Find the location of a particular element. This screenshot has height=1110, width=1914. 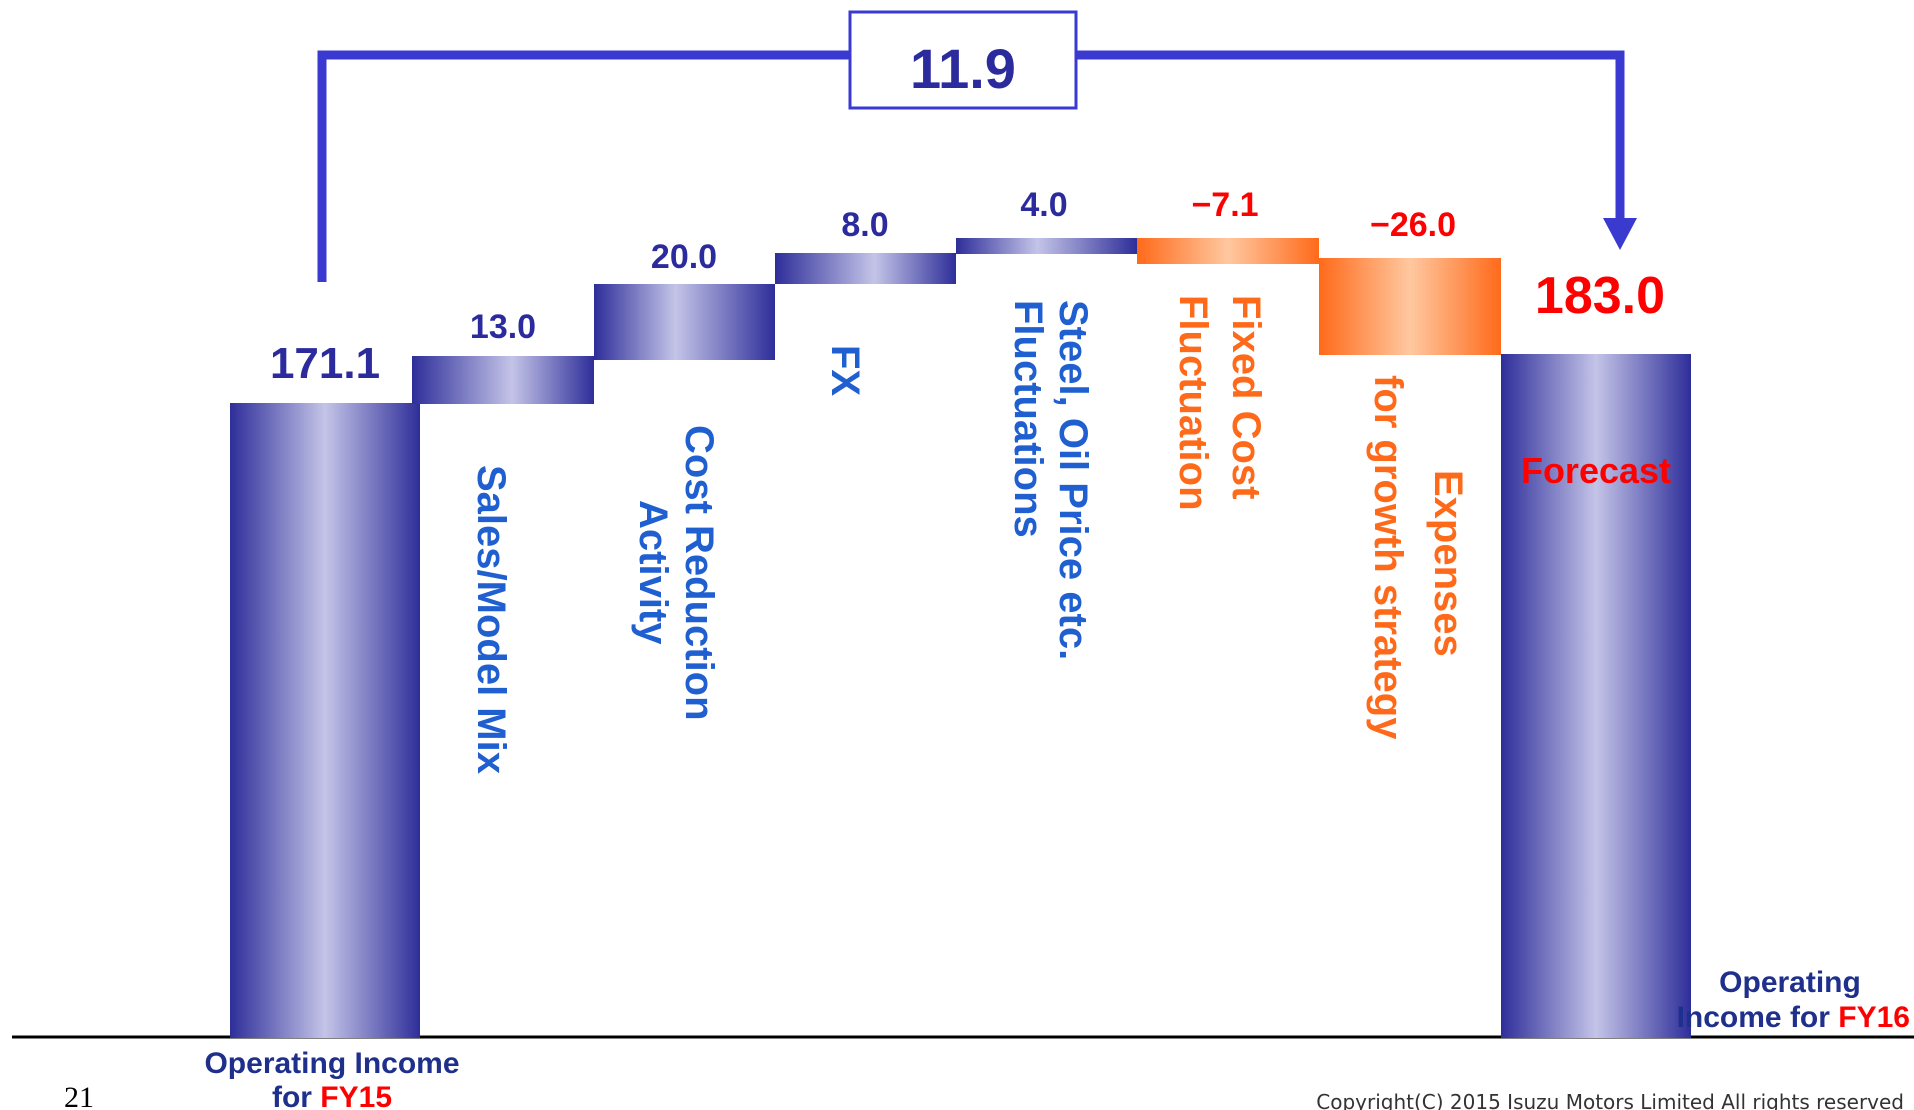

page-number: 21 is located at coordinates (79, 1095).